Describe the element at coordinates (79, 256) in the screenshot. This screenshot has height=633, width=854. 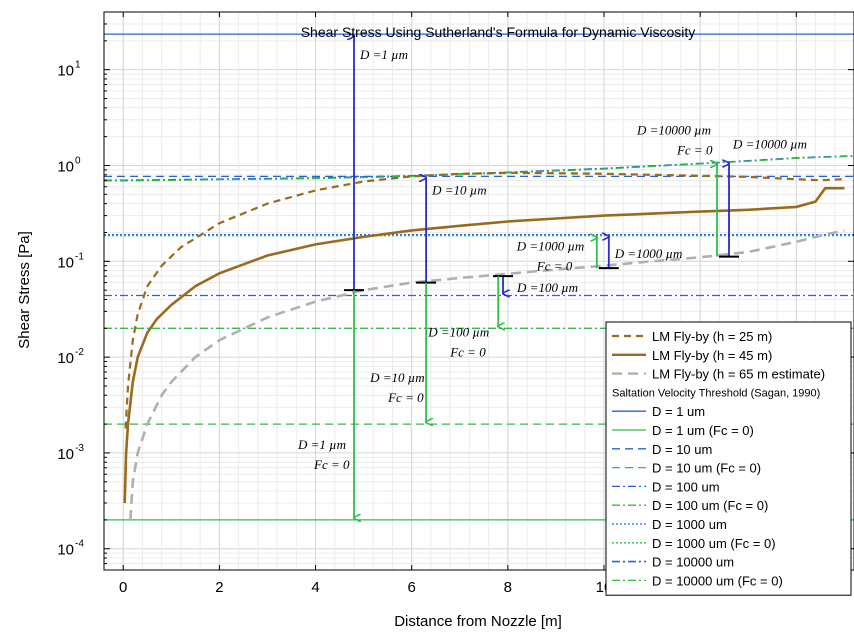
I see `y-tick-exponent: -1` at that location.